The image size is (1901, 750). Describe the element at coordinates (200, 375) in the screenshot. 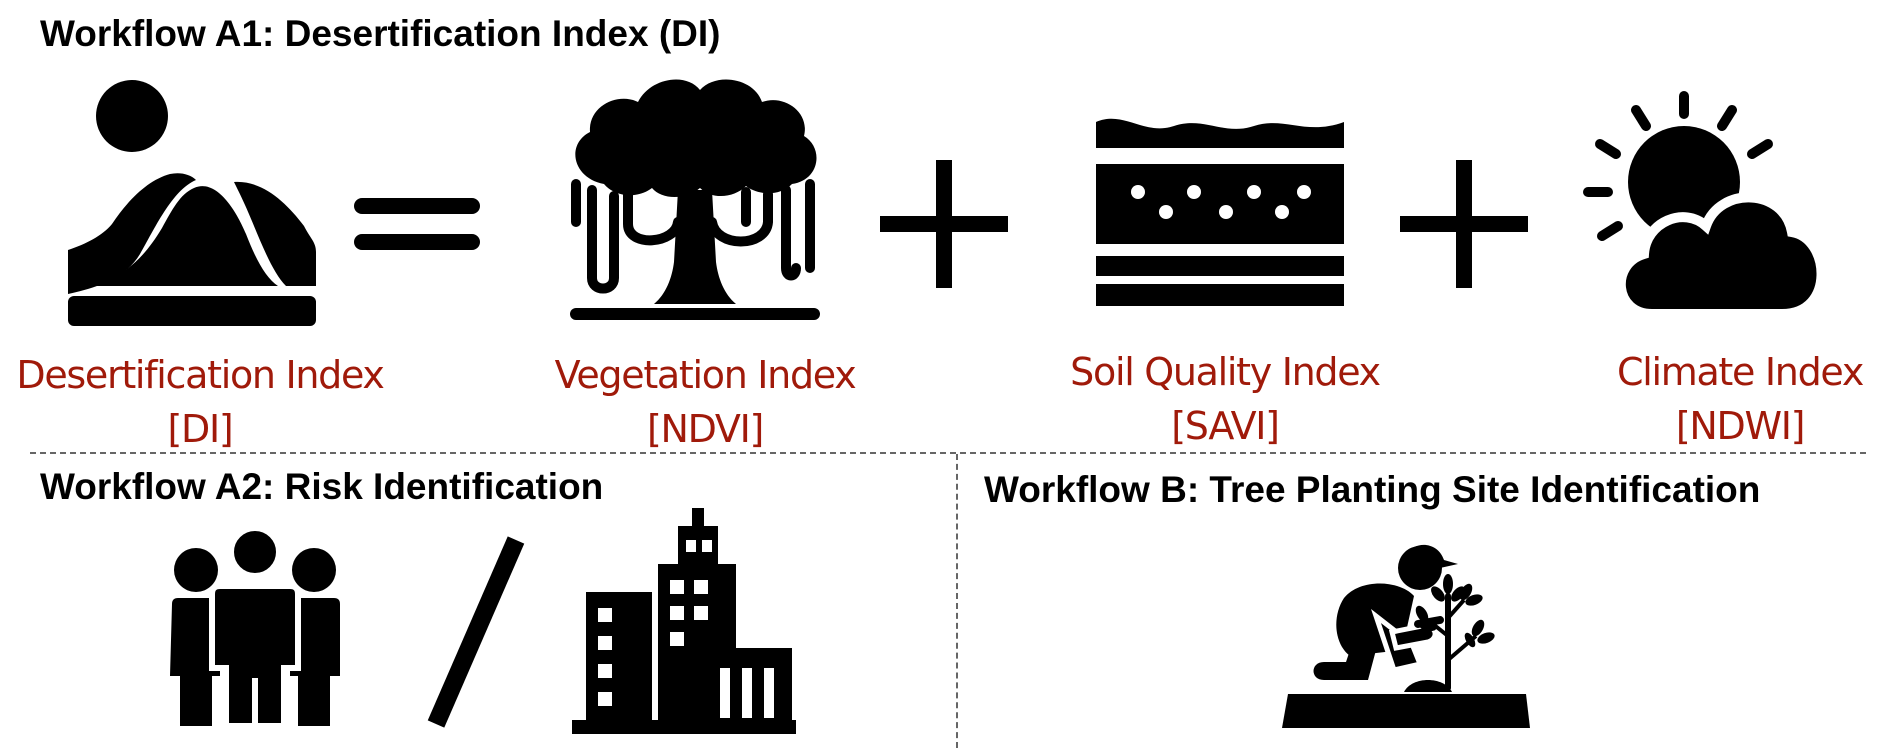

I see `caption-label: Desertification Index` at that location.